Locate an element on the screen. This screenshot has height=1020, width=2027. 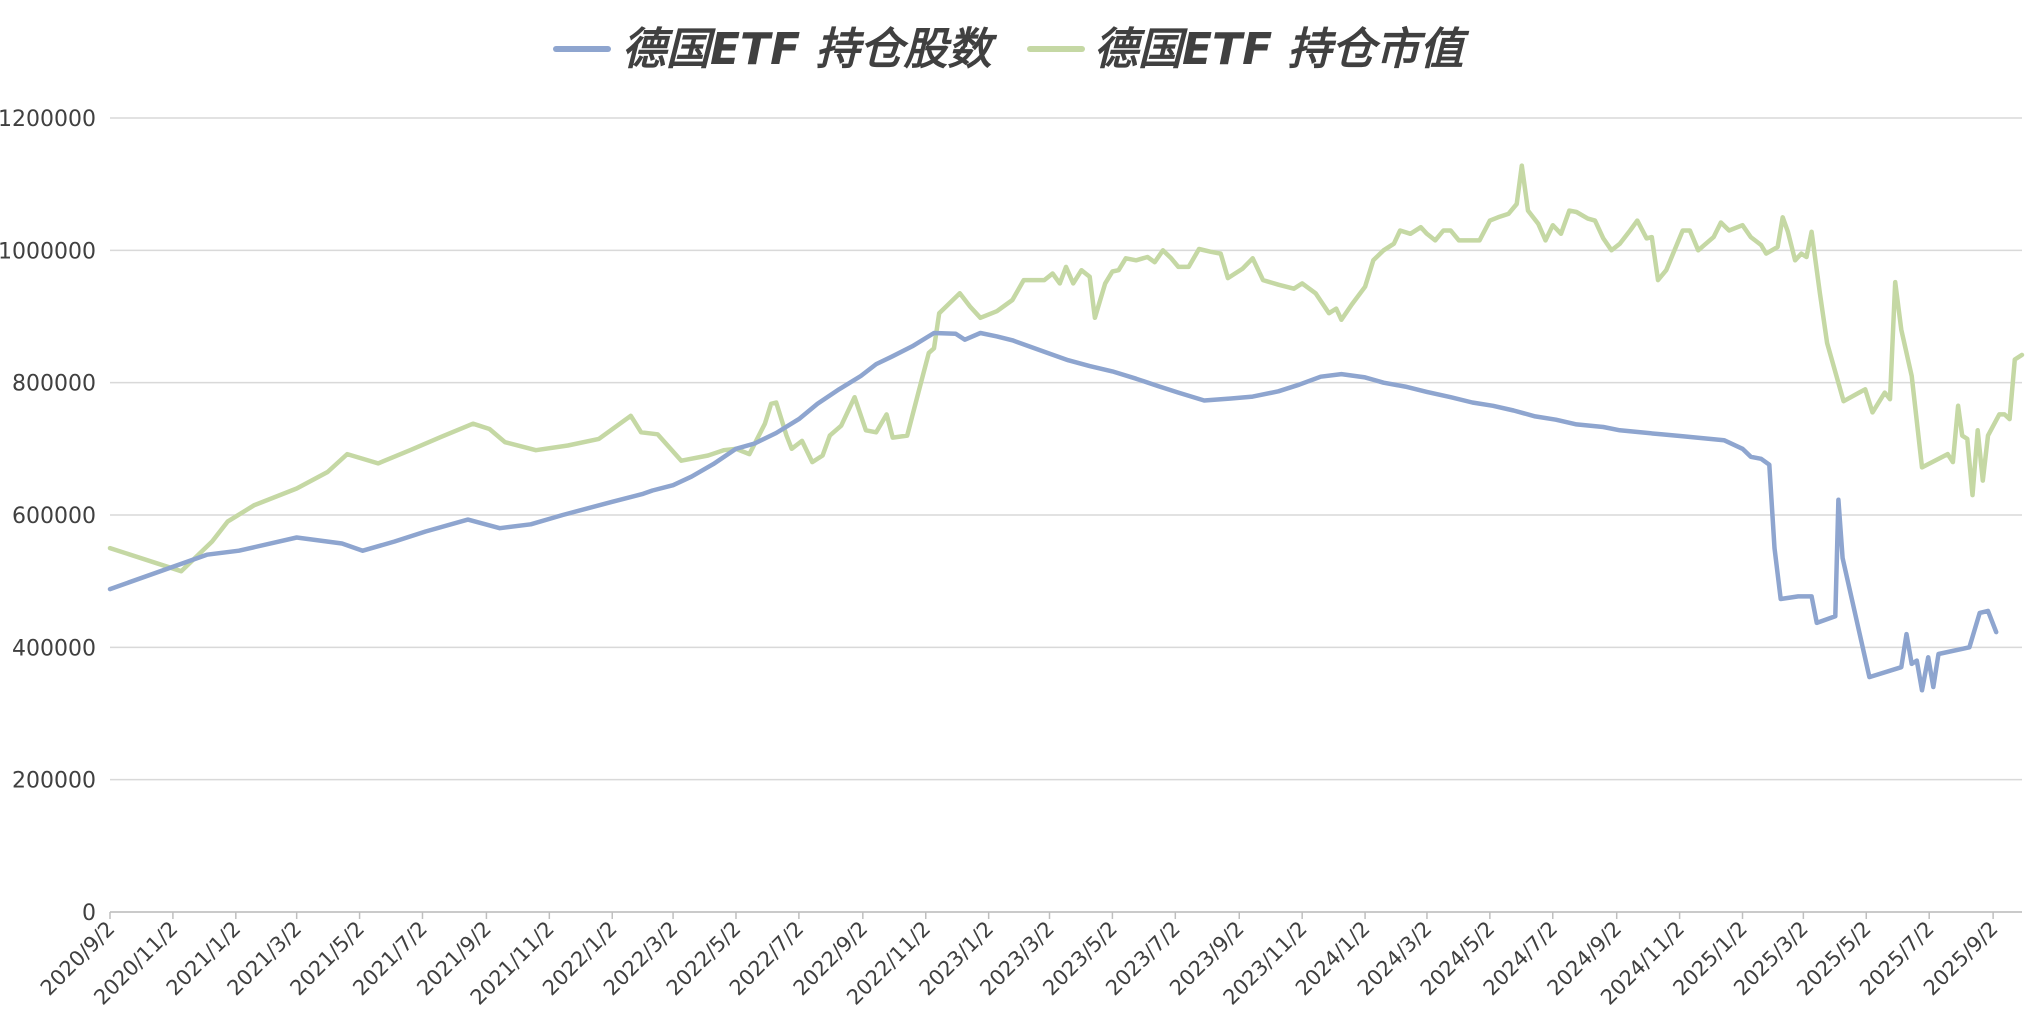
legend-item-shares: 德国ETF 持仓股数 is located at coordinates (775, 49).